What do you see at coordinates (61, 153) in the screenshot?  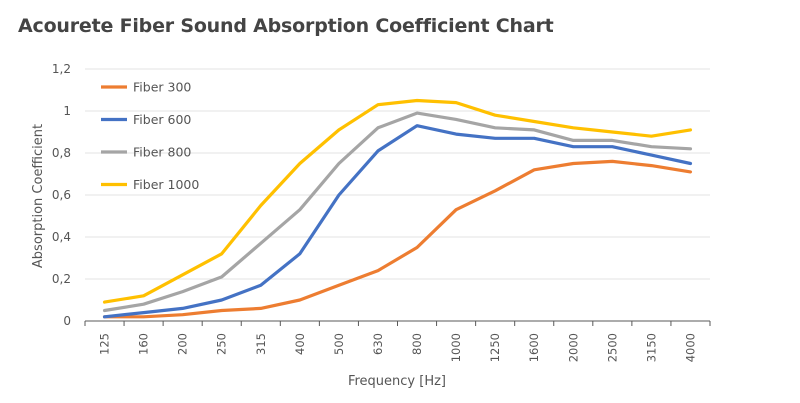 I see `y-tick-label: 0,8` at bounding box center [61, 153].